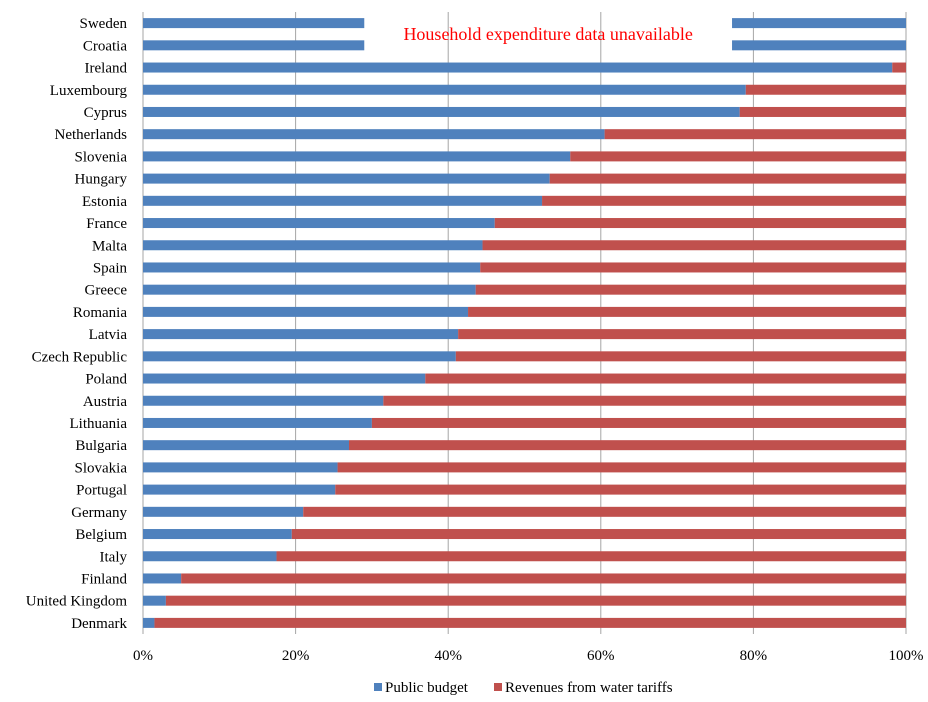  What do you see at coordinates (101, 468) in the screenshot?
I see `category-label: Slovakia` at bounding box center [101, 468].